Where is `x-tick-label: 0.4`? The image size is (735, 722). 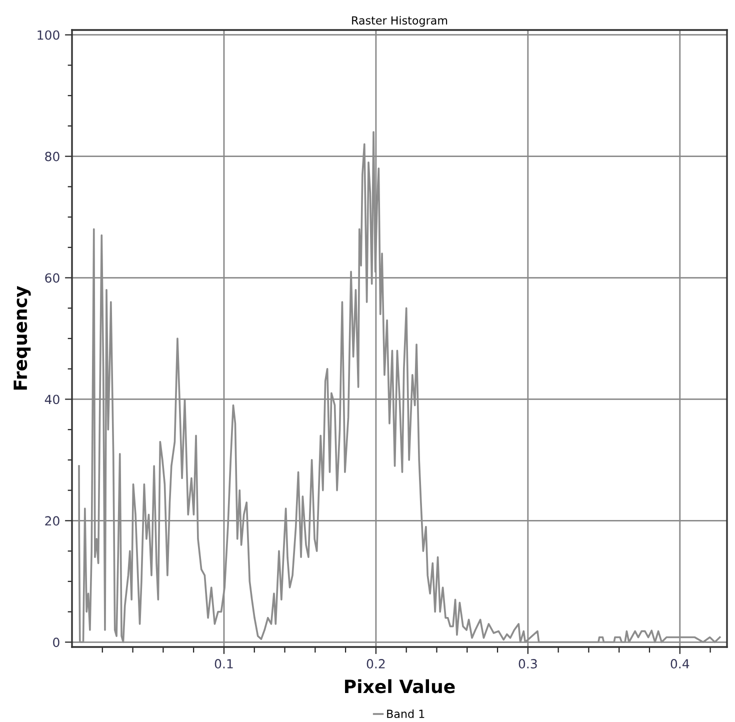 x-tick-label: 0.4 is located at coordinates (680, 663).